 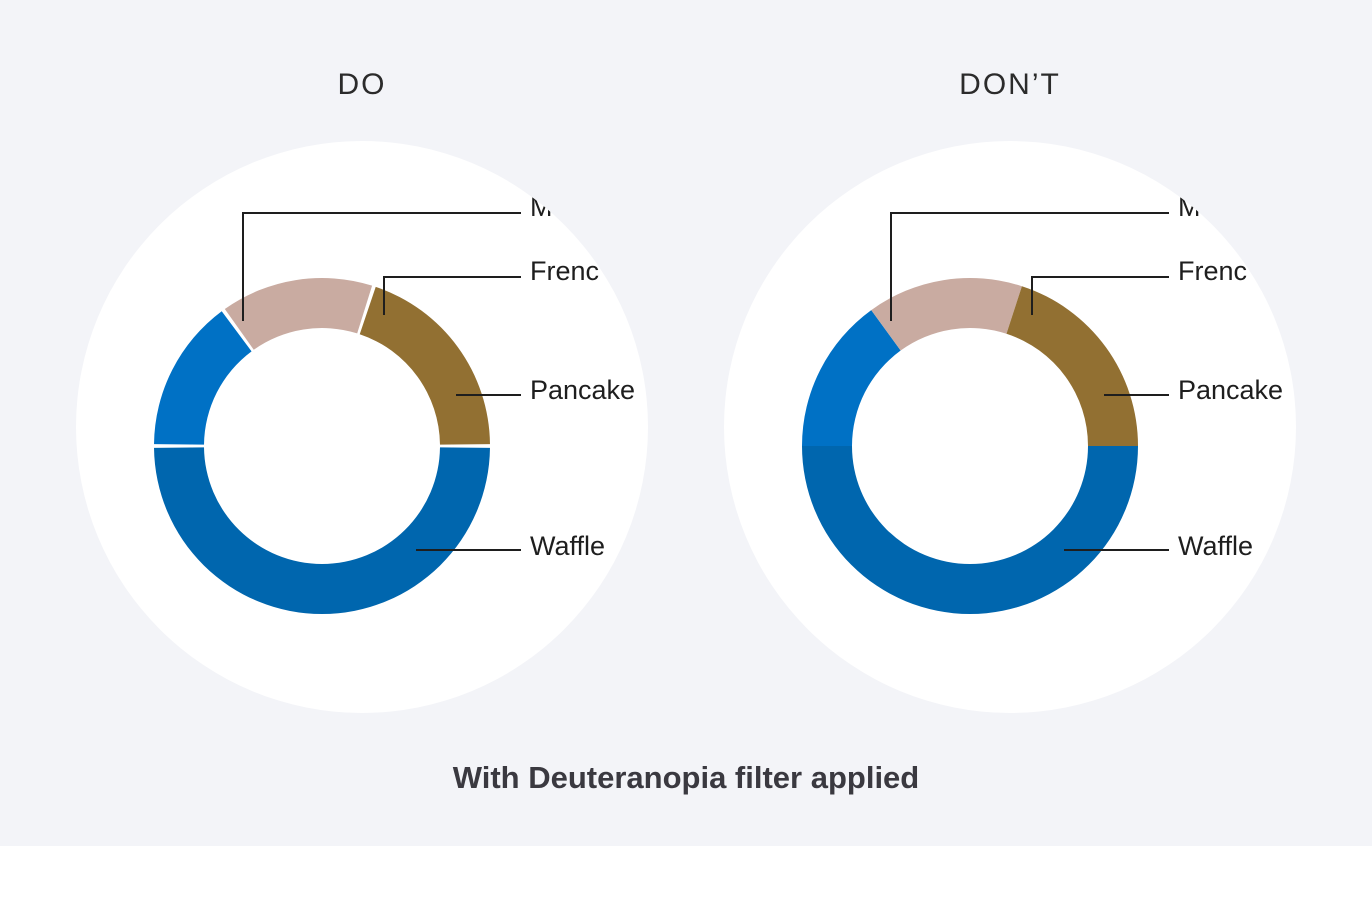 I want to click on figure-caption: With Deuteranopia filter applied, so click(x=686, y=777).